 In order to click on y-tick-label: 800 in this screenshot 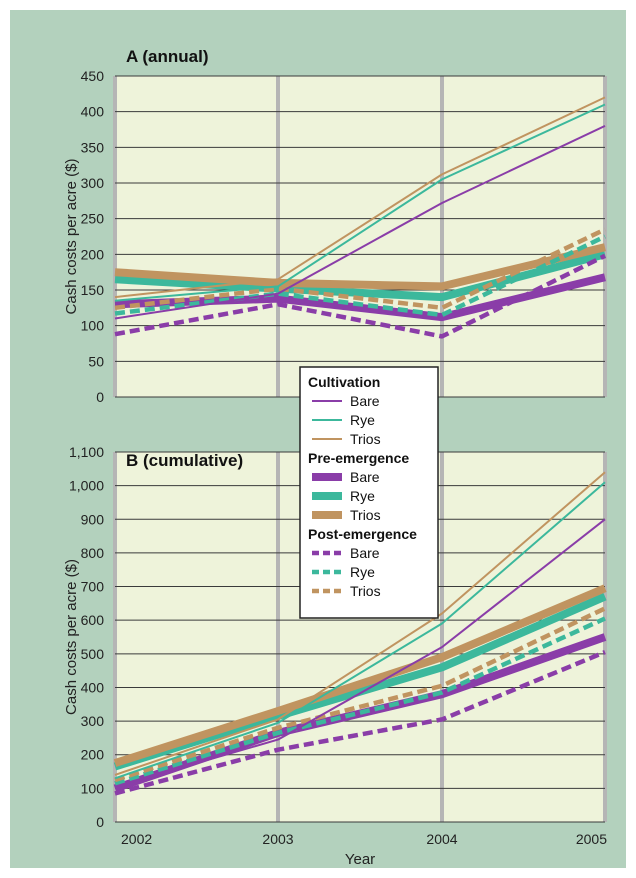, I will do `click(93, 553)`.